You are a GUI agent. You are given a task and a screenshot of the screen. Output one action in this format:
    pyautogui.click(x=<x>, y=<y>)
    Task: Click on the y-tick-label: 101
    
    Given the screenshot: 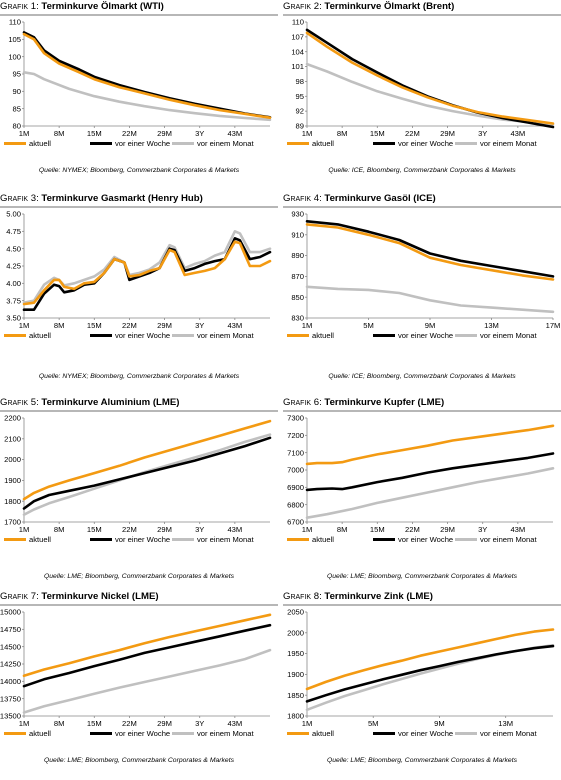 What is the action you would take?
    pyautogui.click(x=297, y=66)
    